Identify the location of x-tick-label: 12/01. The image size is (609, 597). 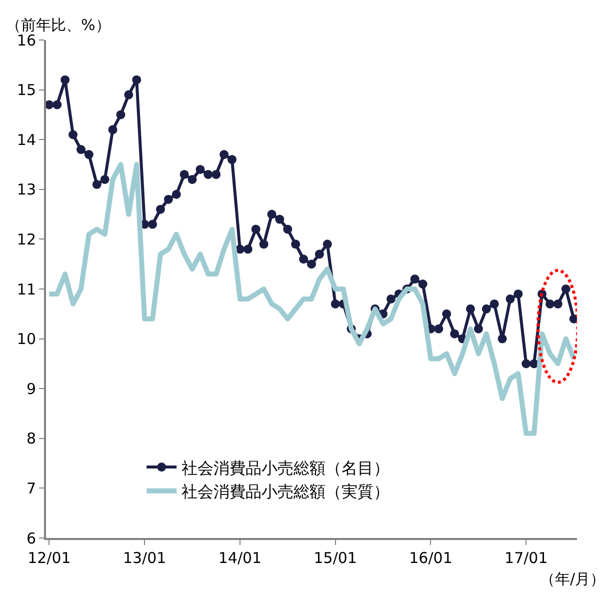
(49, 558).